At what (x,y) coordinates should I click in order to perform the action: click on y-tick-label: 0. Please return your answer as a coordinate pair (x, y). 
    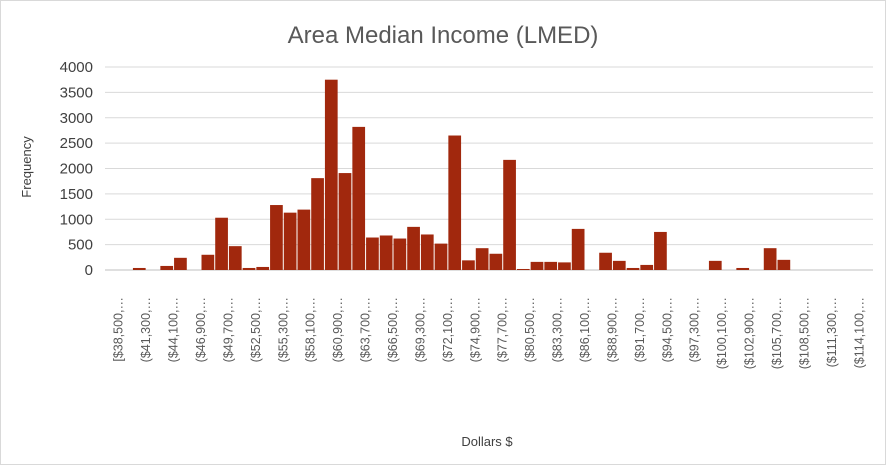
    Looking at the image, I should click on (89, 270).